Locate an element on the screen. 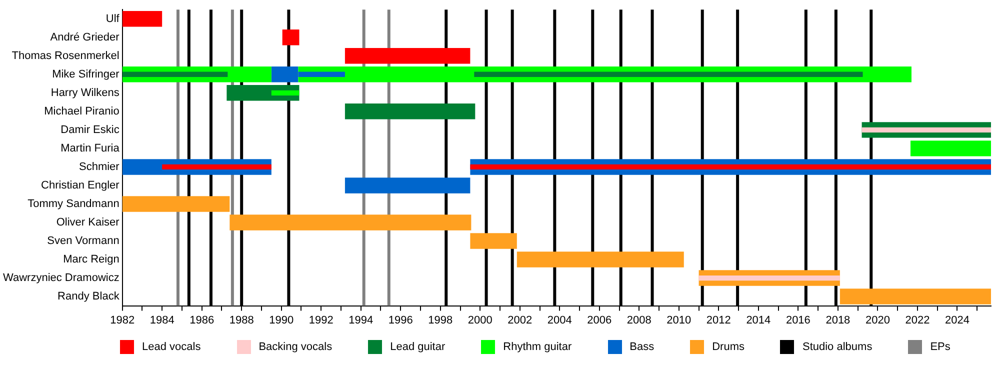 This screenshot has width=1000, height=375. x-tick-label: 2024 is located at coordinates (957, 320).